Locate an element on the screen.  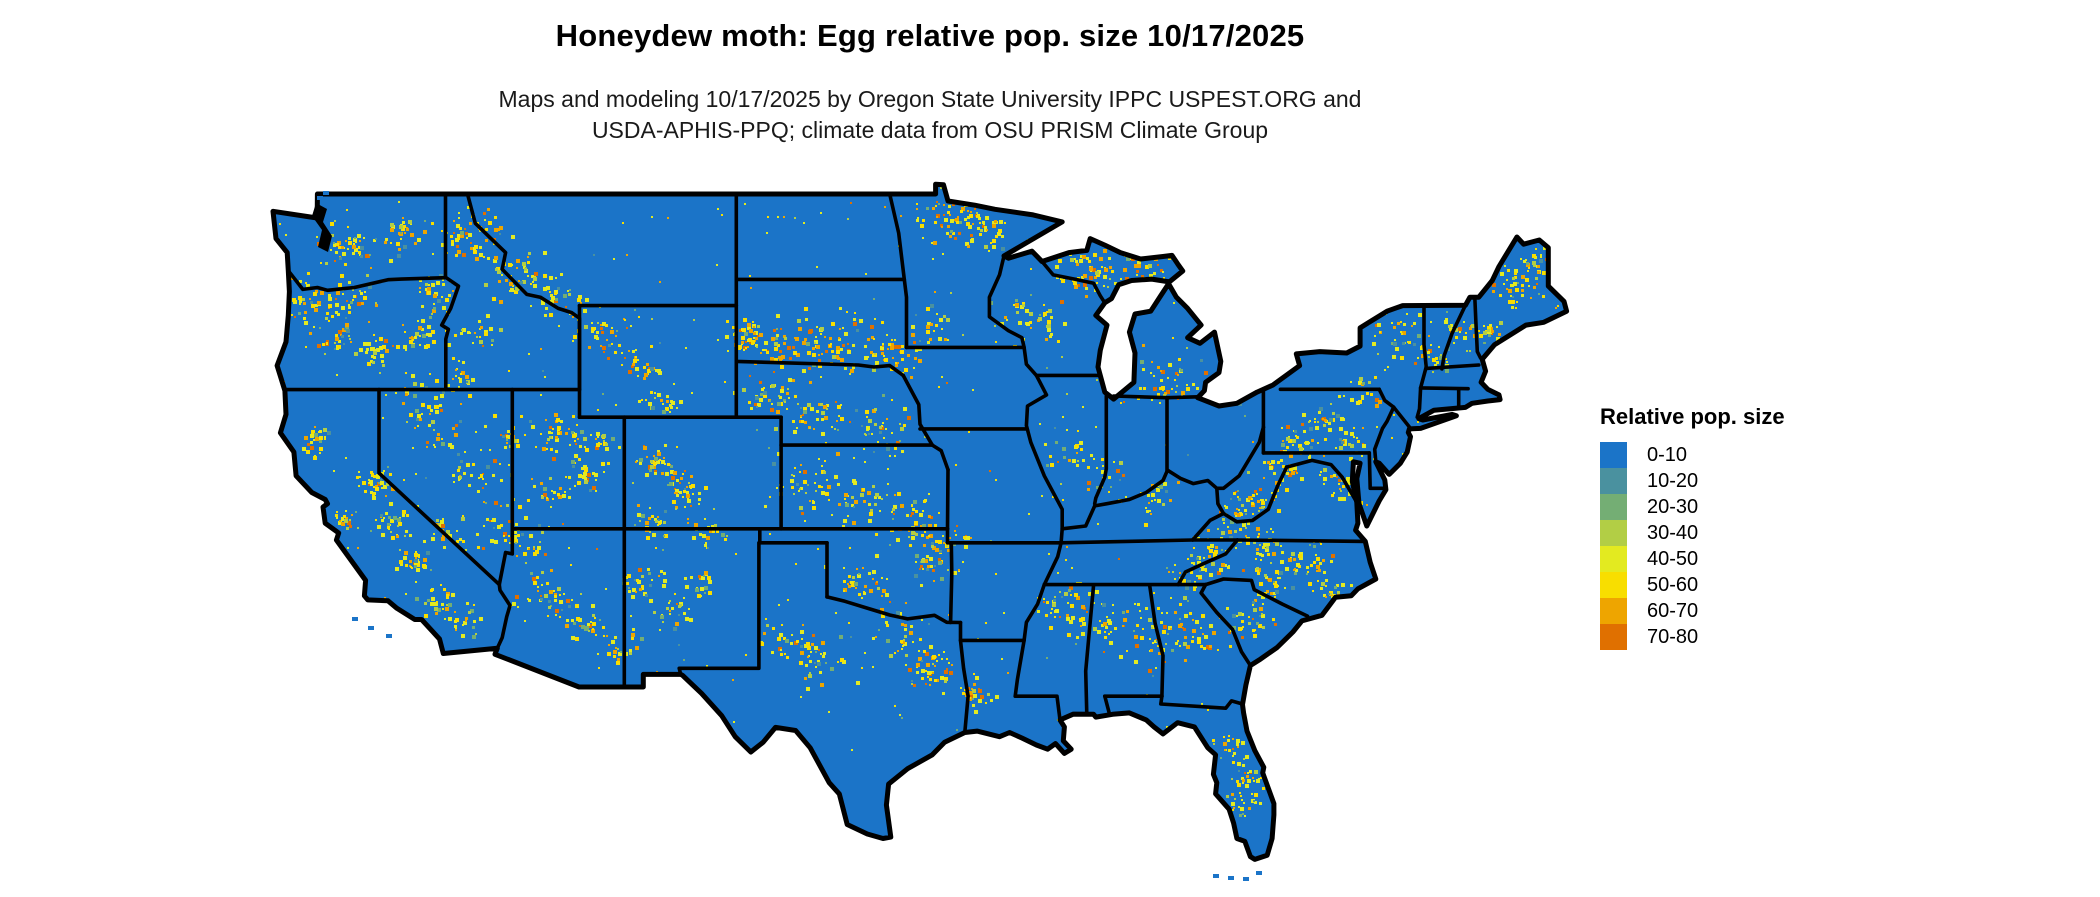
legend-label: 30-40 is located at coordinates (1673, 532).